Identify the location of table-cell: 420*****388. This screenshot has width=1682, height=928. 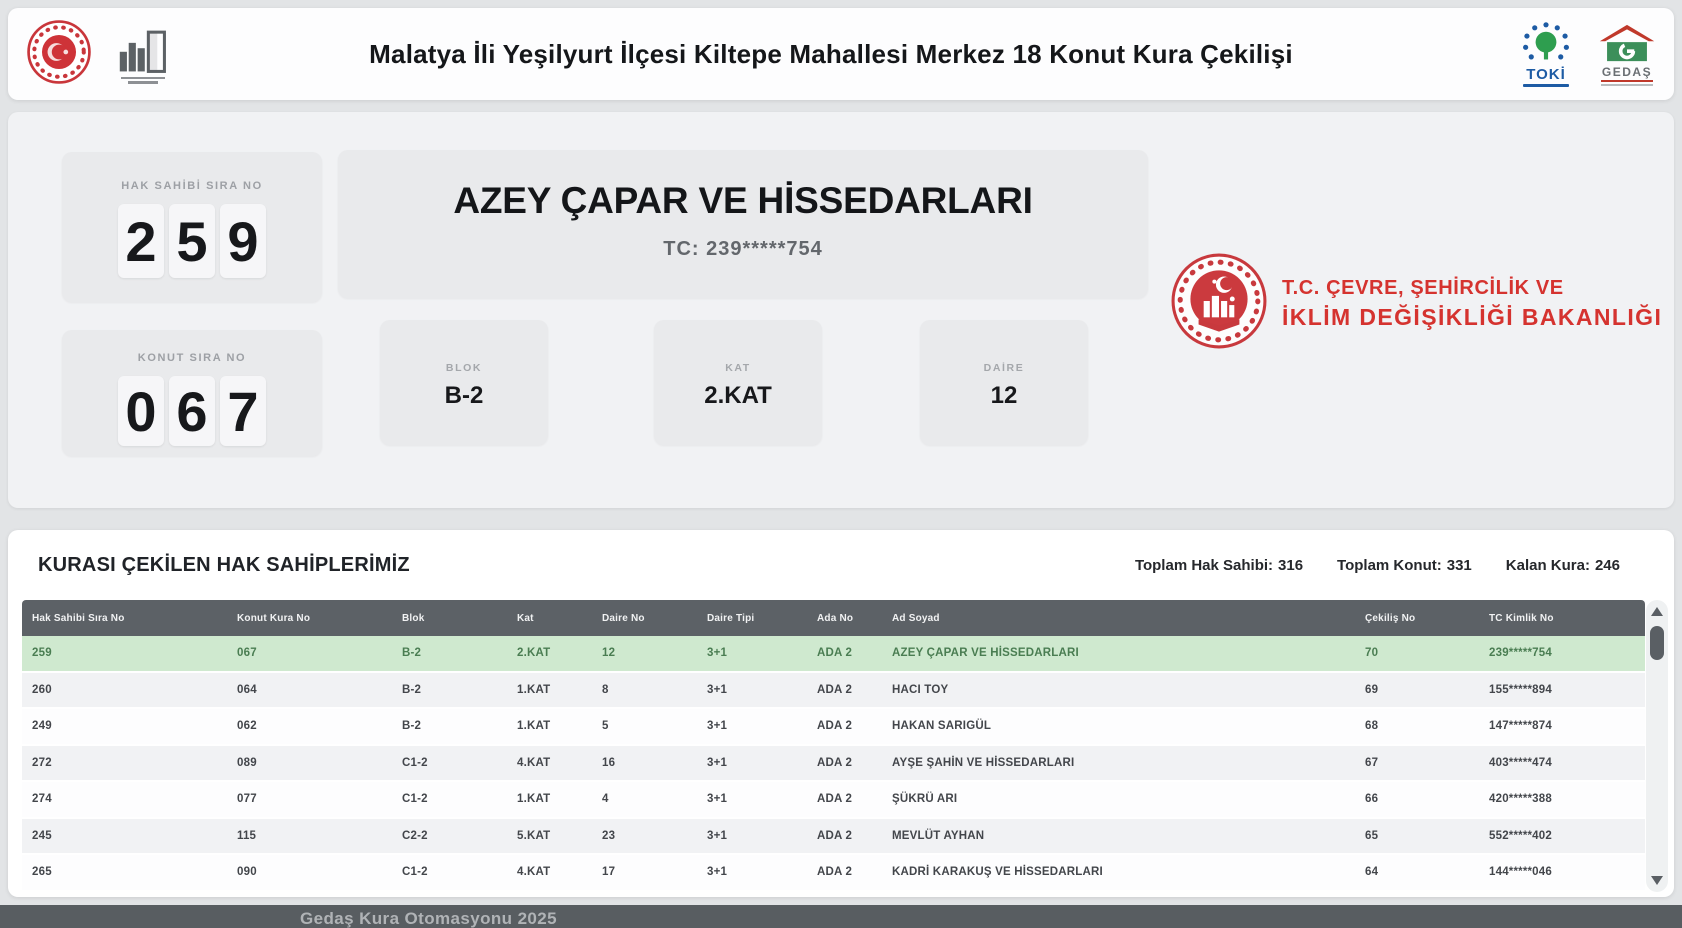
(1520, 799).